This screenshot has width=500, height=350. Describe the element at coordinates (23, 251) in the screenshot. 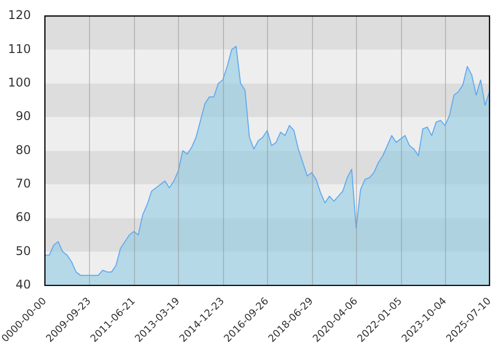

I see `y-tick-label: 50` at that location.